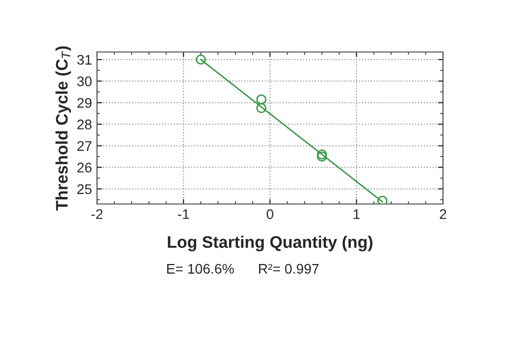  What do you see at coordinates (84, 81) in the screenshot?
I see `y-tick-label: 30` at bounding box center [84, 81].